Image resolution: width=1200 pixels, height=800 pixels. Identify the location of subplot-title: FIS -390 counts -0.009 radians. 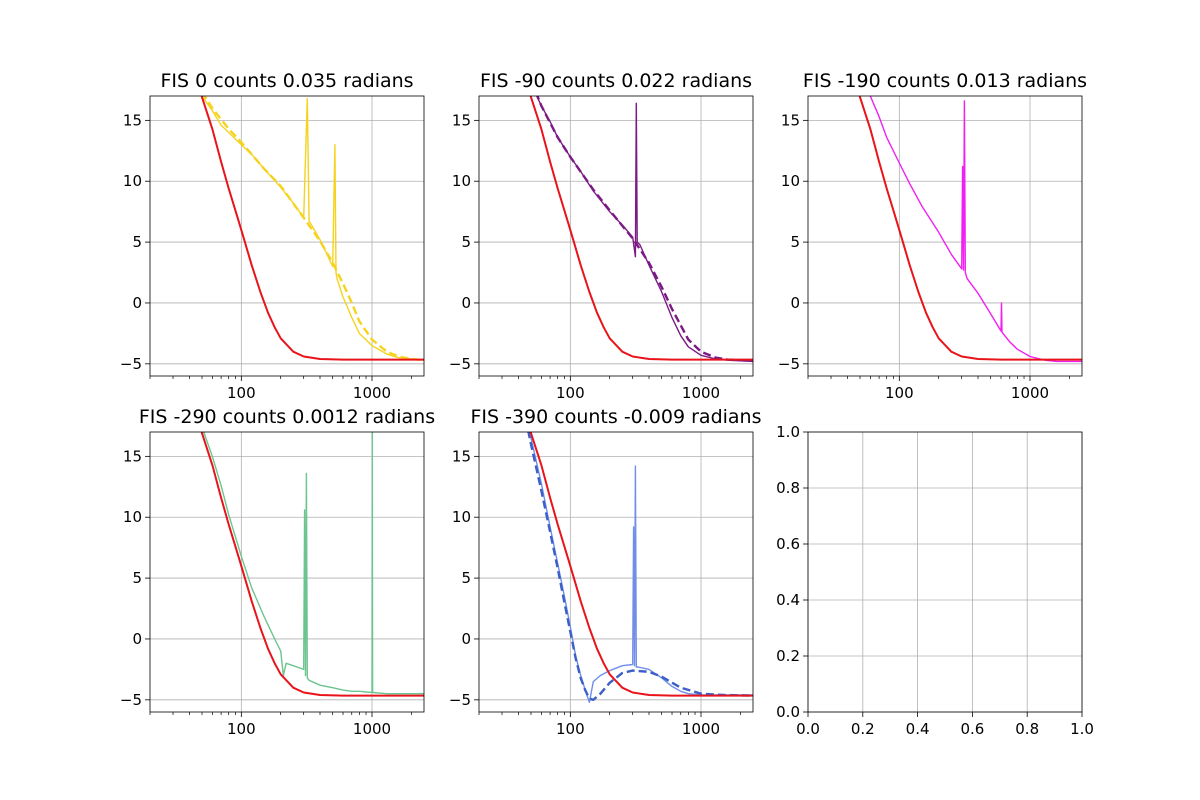
(615, 417).